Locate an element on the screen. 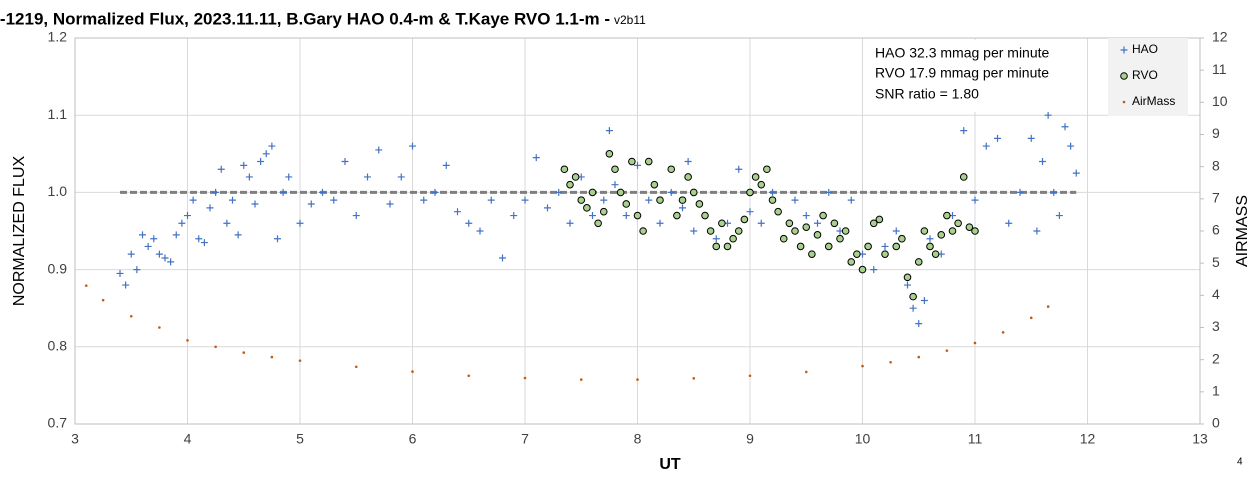 Image resolution: width=1260 pixels, height=477 pixels. y2-tick-label: 6 is located at coordinates (1216, 230).